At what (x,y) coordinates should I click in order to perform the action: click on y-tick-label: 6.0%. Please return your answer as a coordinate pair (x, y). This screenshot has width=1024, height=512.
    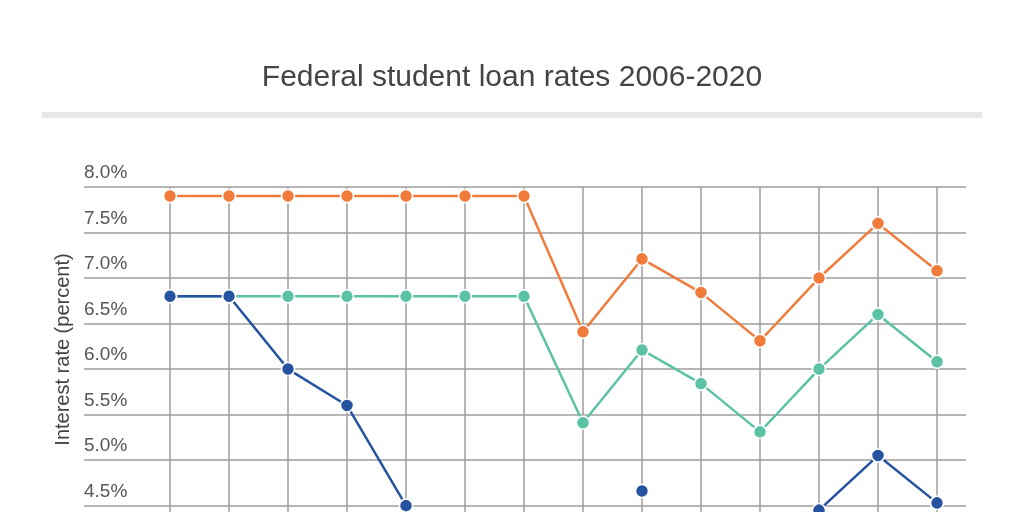
    Looking at the image, I should click on (106, 354).